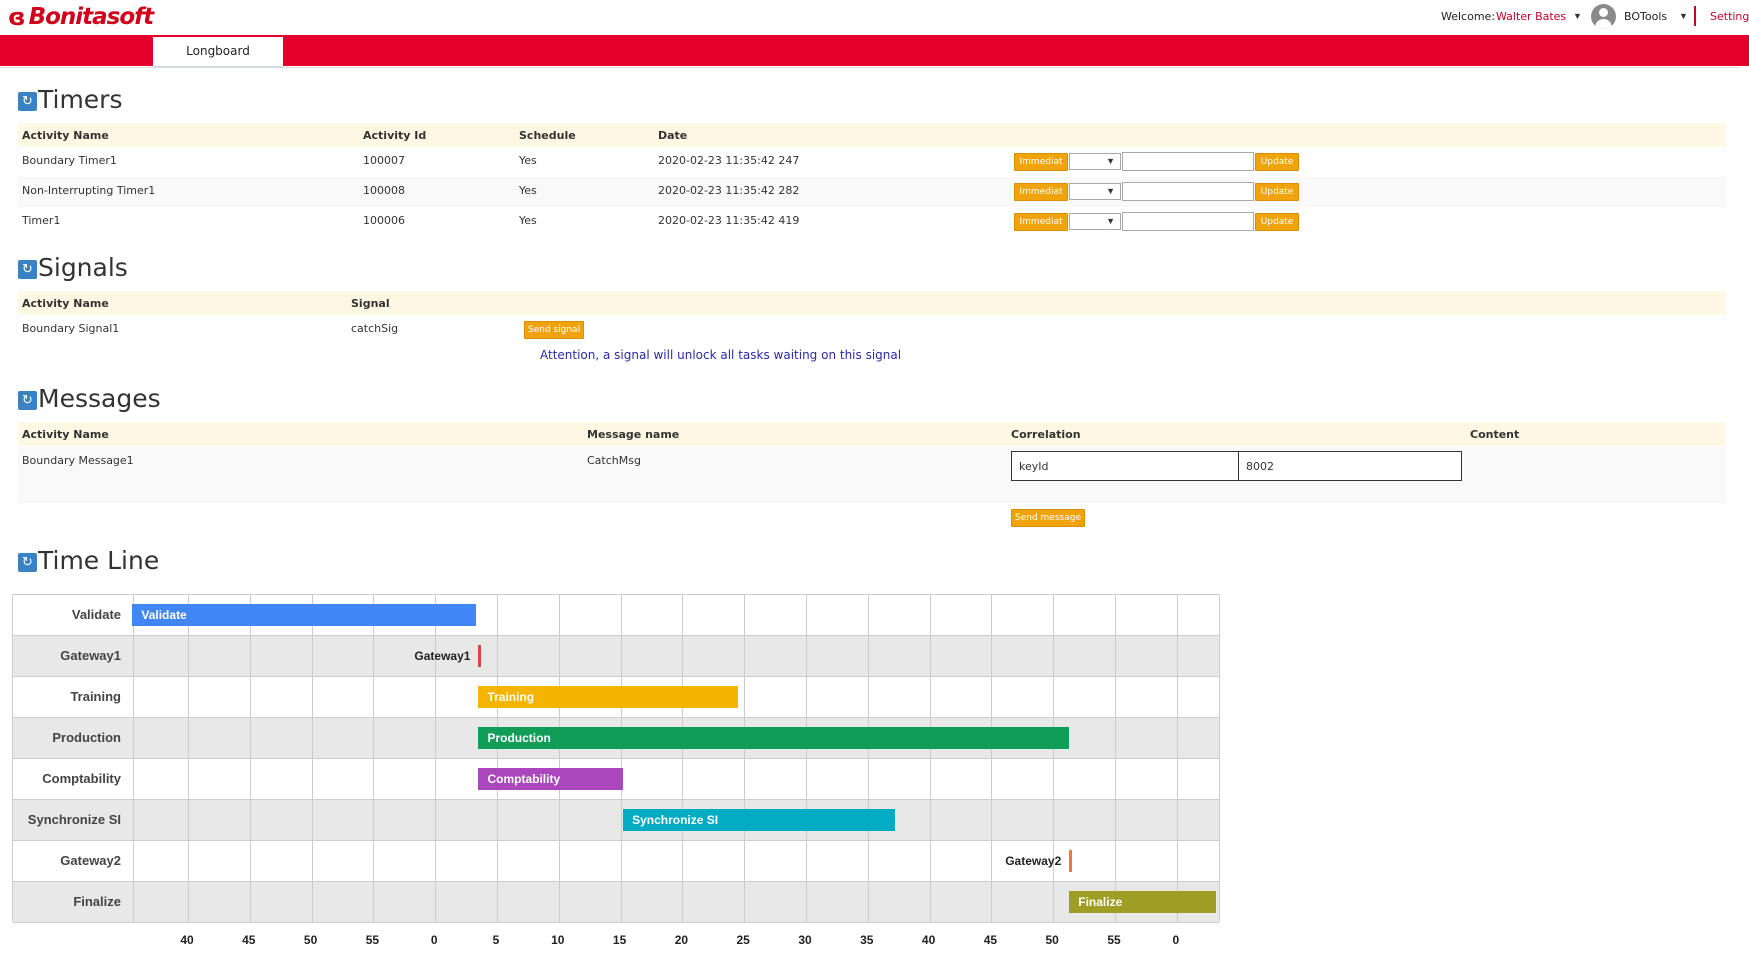 The width and height of the screenshot is (1749, 973). I want to click on tab-longboard: Longboard, so click(218, 52).